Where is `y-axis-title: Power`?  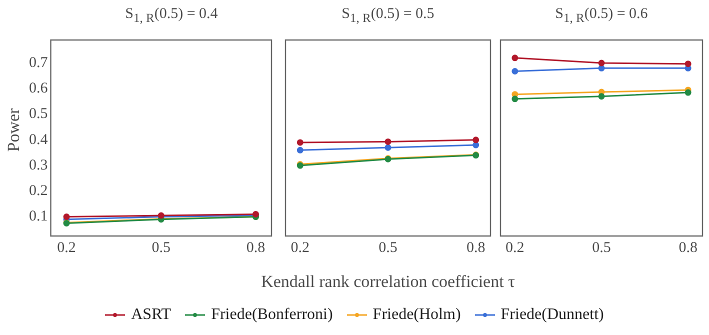 y-axis-title: Power is located at coordinates (14, 130).